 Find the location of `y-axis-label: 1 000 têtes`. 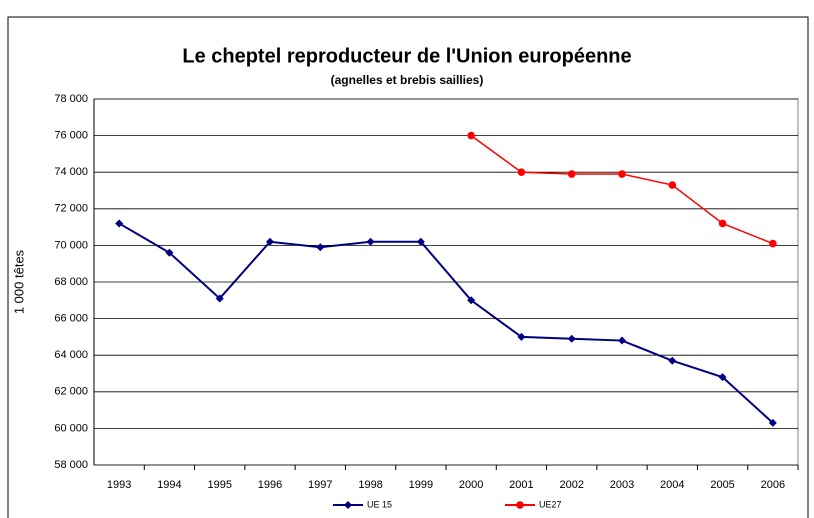

y-axis-label: 1 000 têtes is located at coordinates (18, 281).